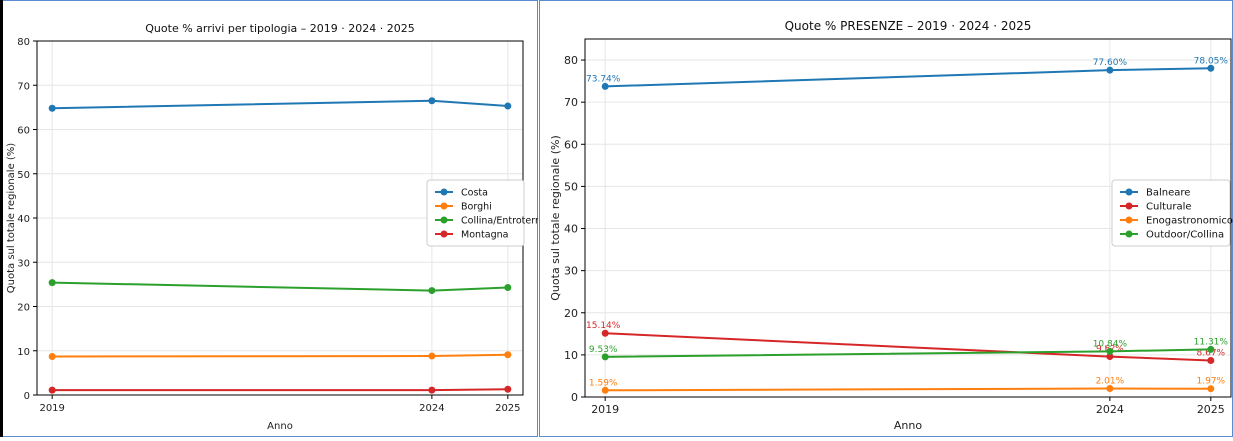  I want to click on data-label: 9.53%, so click(603, 350).